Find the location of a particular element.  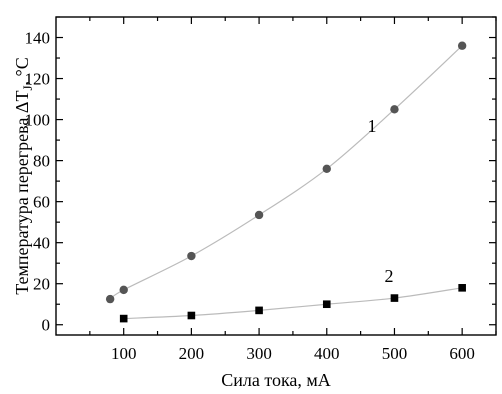

y-tick-label: 120 is located at coordinates (38, 79).